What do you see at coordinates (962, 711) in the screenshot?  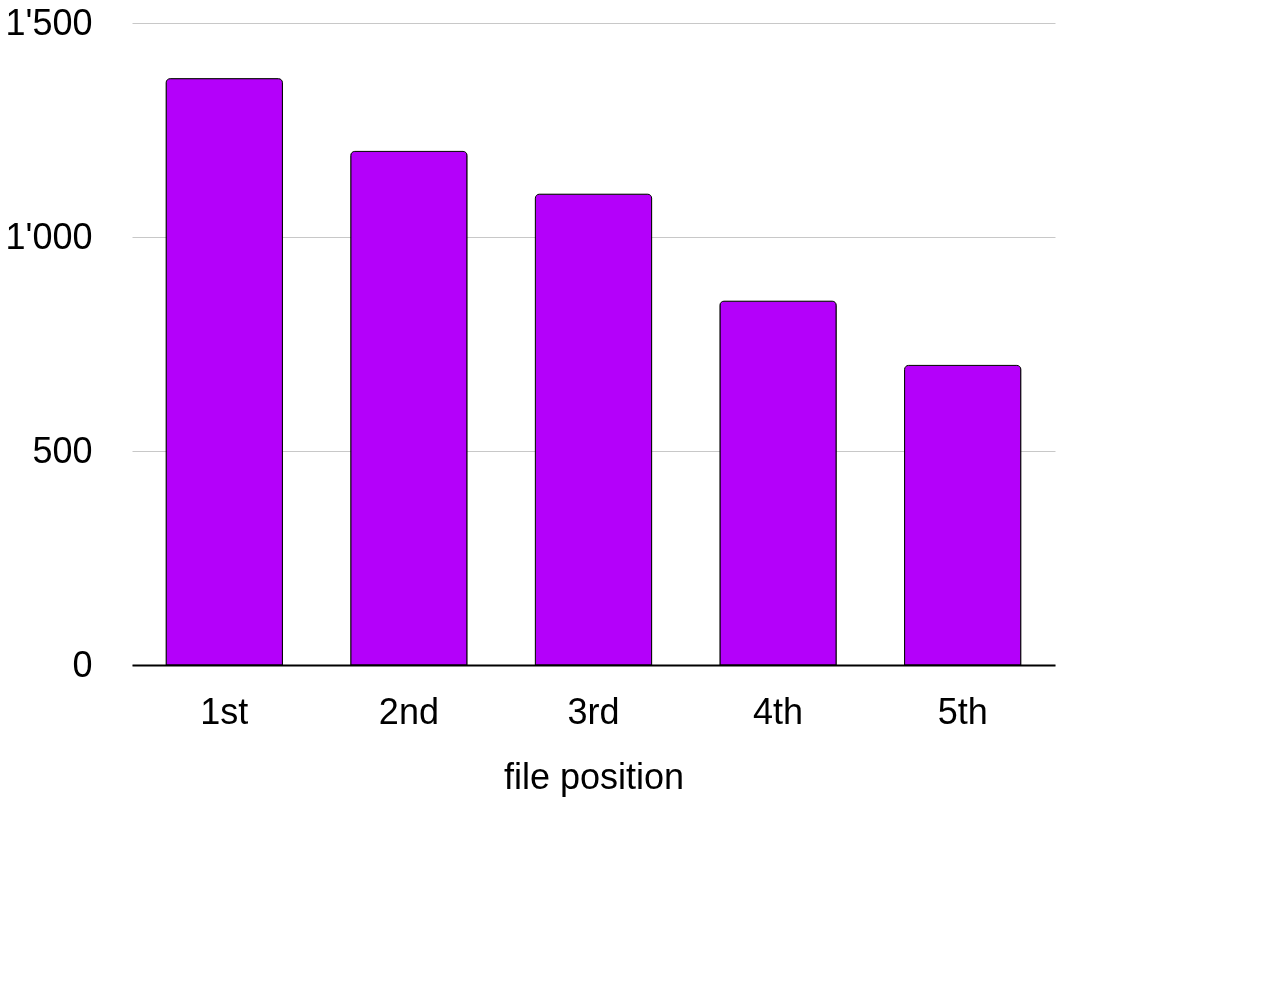 I see `x-tick-label: 5th` at bounding box center [962, 711].